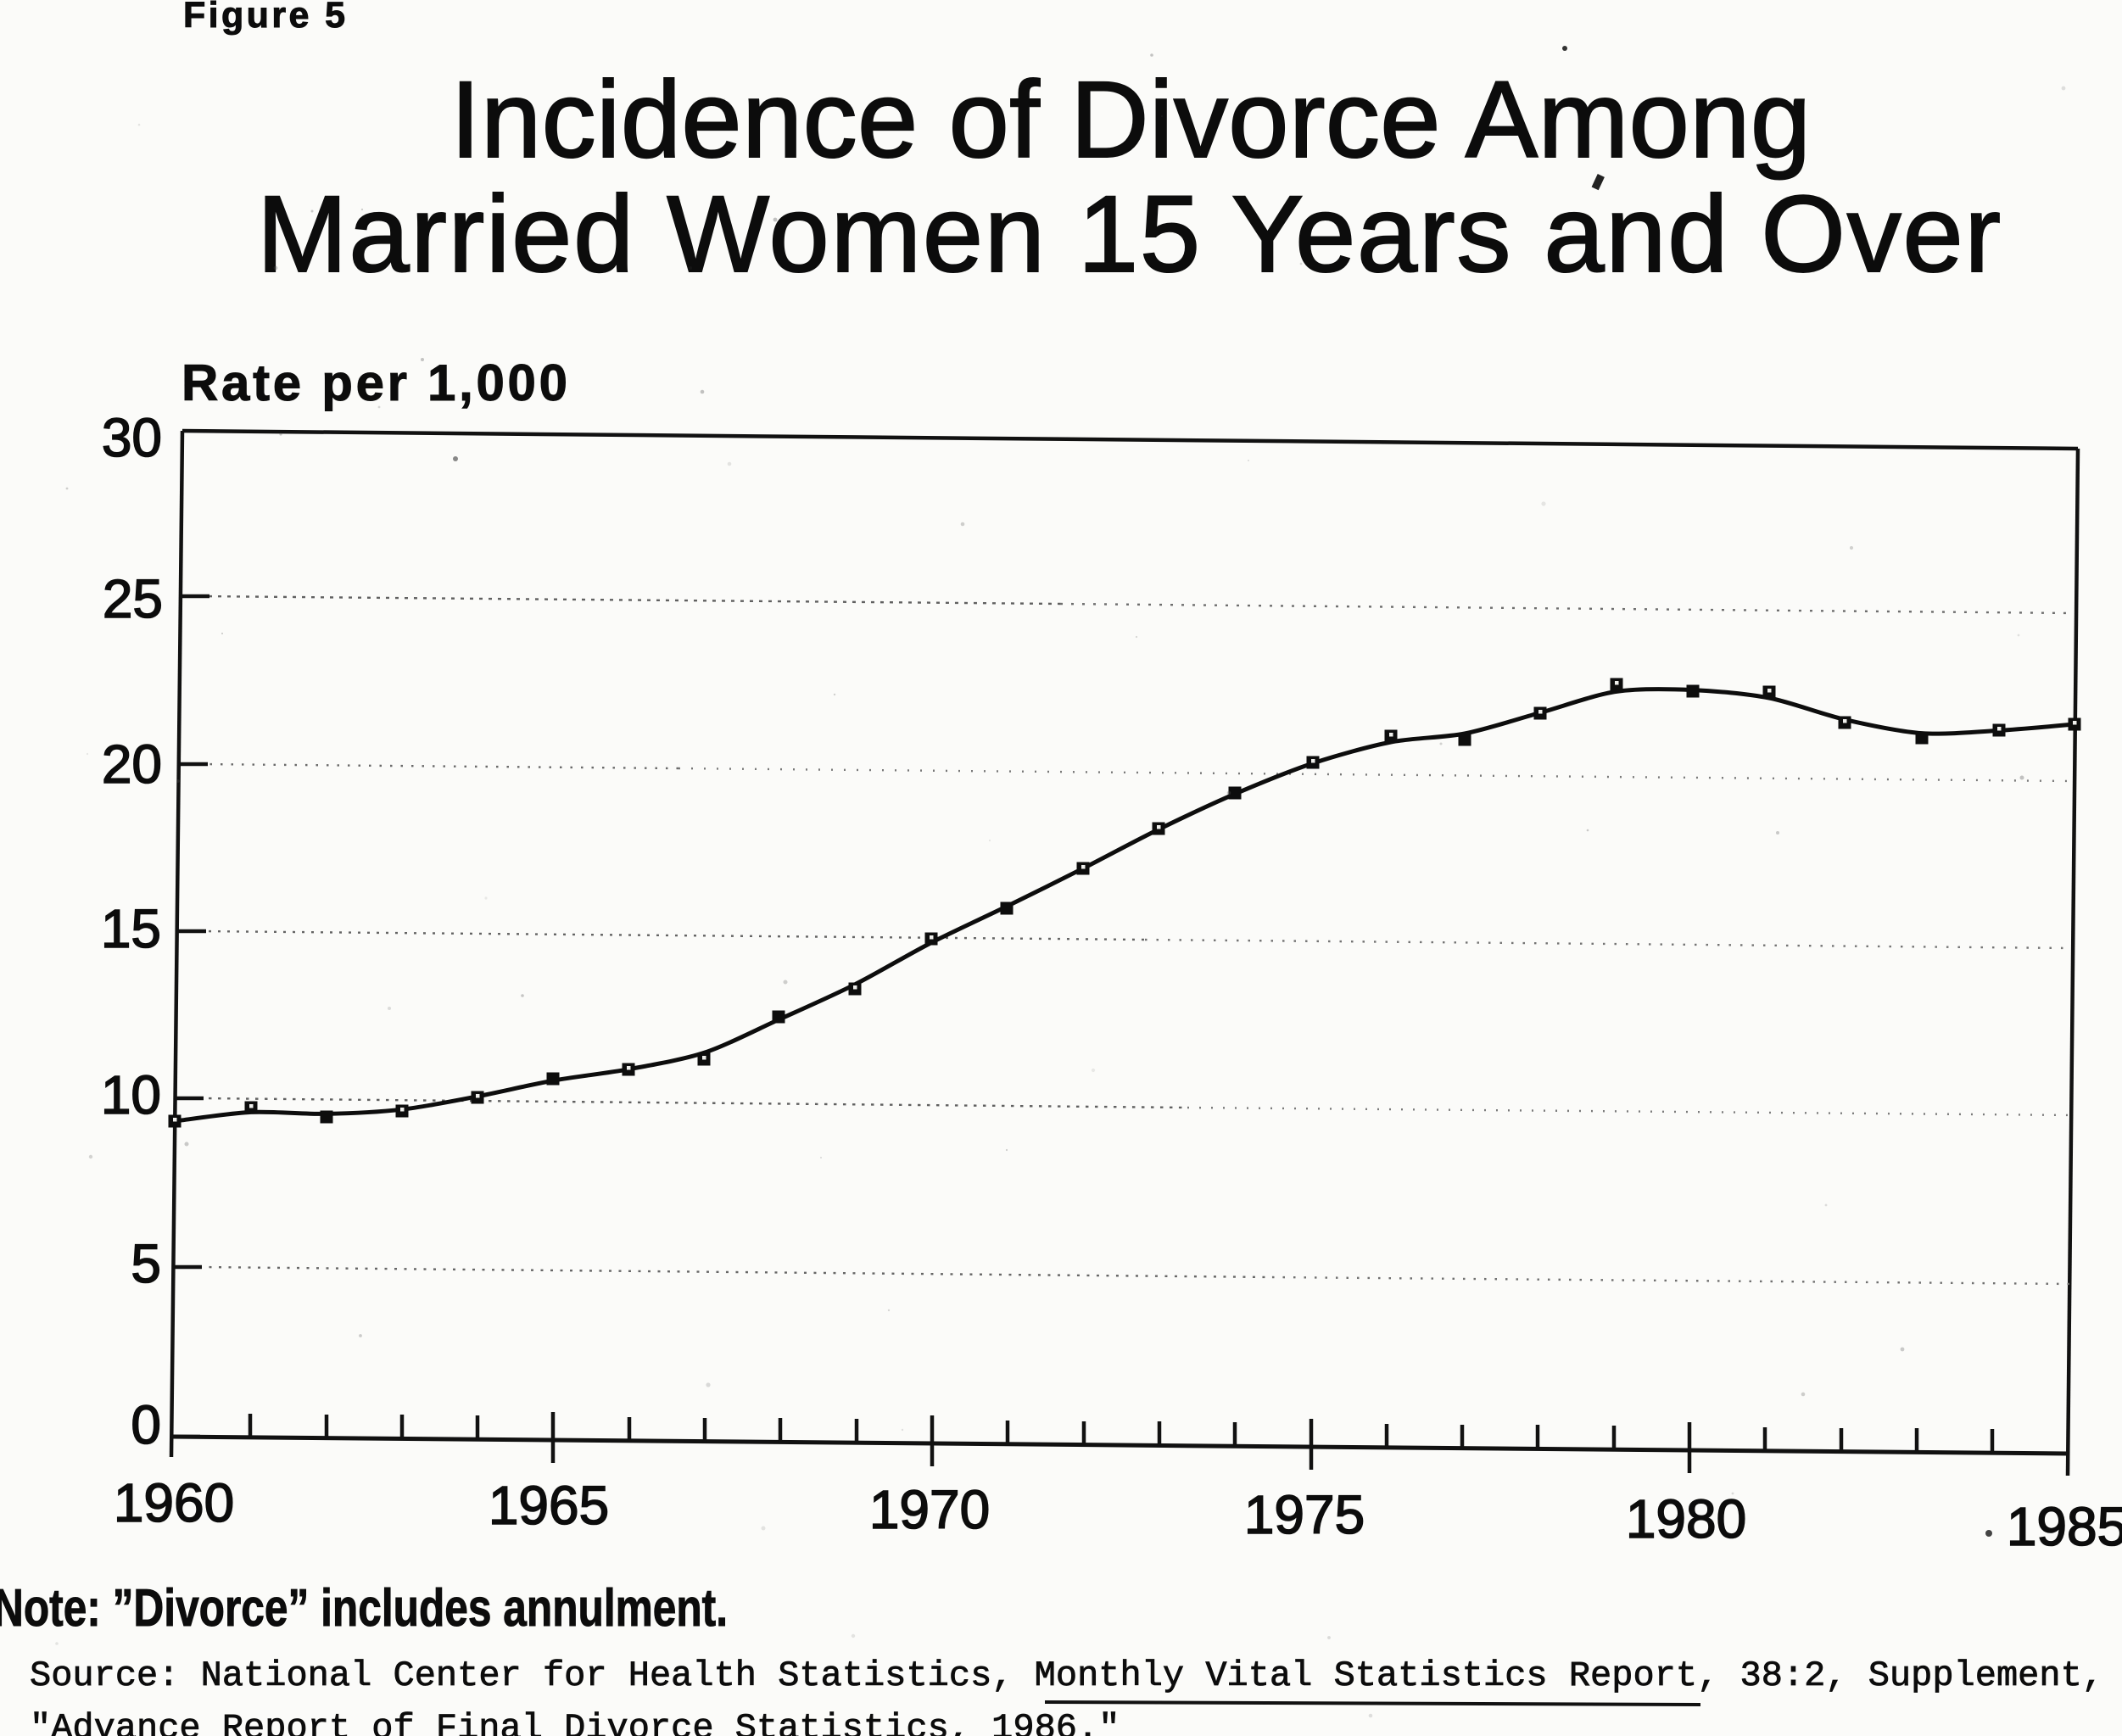 This screenshot has height=1736, width=2122. I want to click on svg-text: 1985, so click(2064, 1526).